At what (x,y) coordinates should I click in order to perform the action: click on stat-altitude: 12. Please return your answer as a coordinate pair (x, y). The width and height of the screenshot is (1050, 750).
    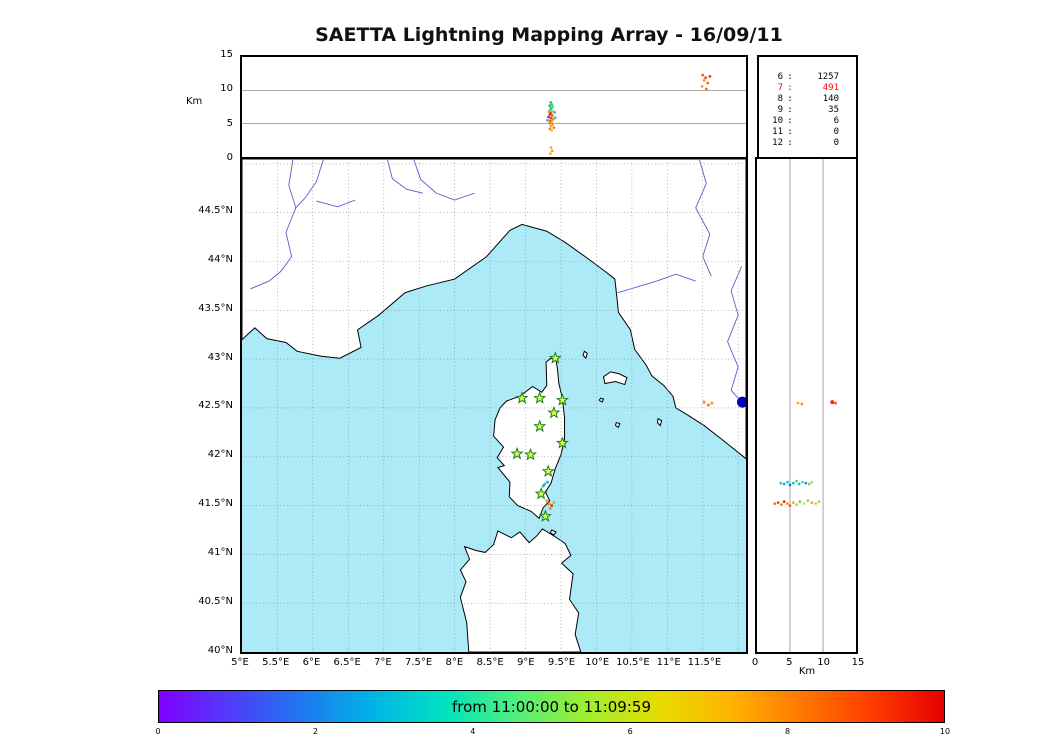
    Looking at the image, I should click on (777, 143).